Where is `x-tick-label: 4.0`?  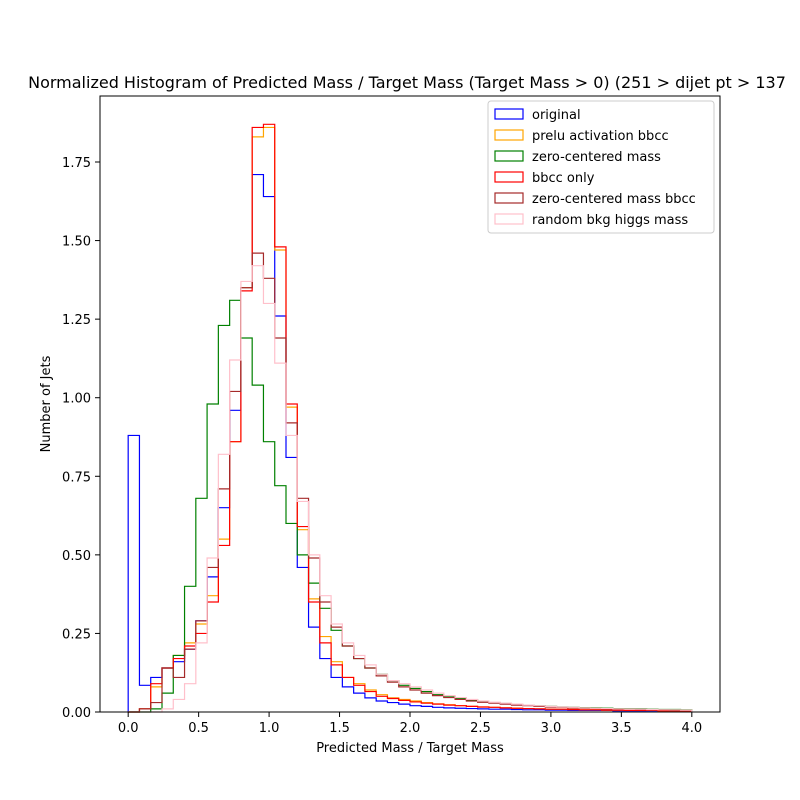 x-tick-label: 4.0 is located at coordinates (691, 728).